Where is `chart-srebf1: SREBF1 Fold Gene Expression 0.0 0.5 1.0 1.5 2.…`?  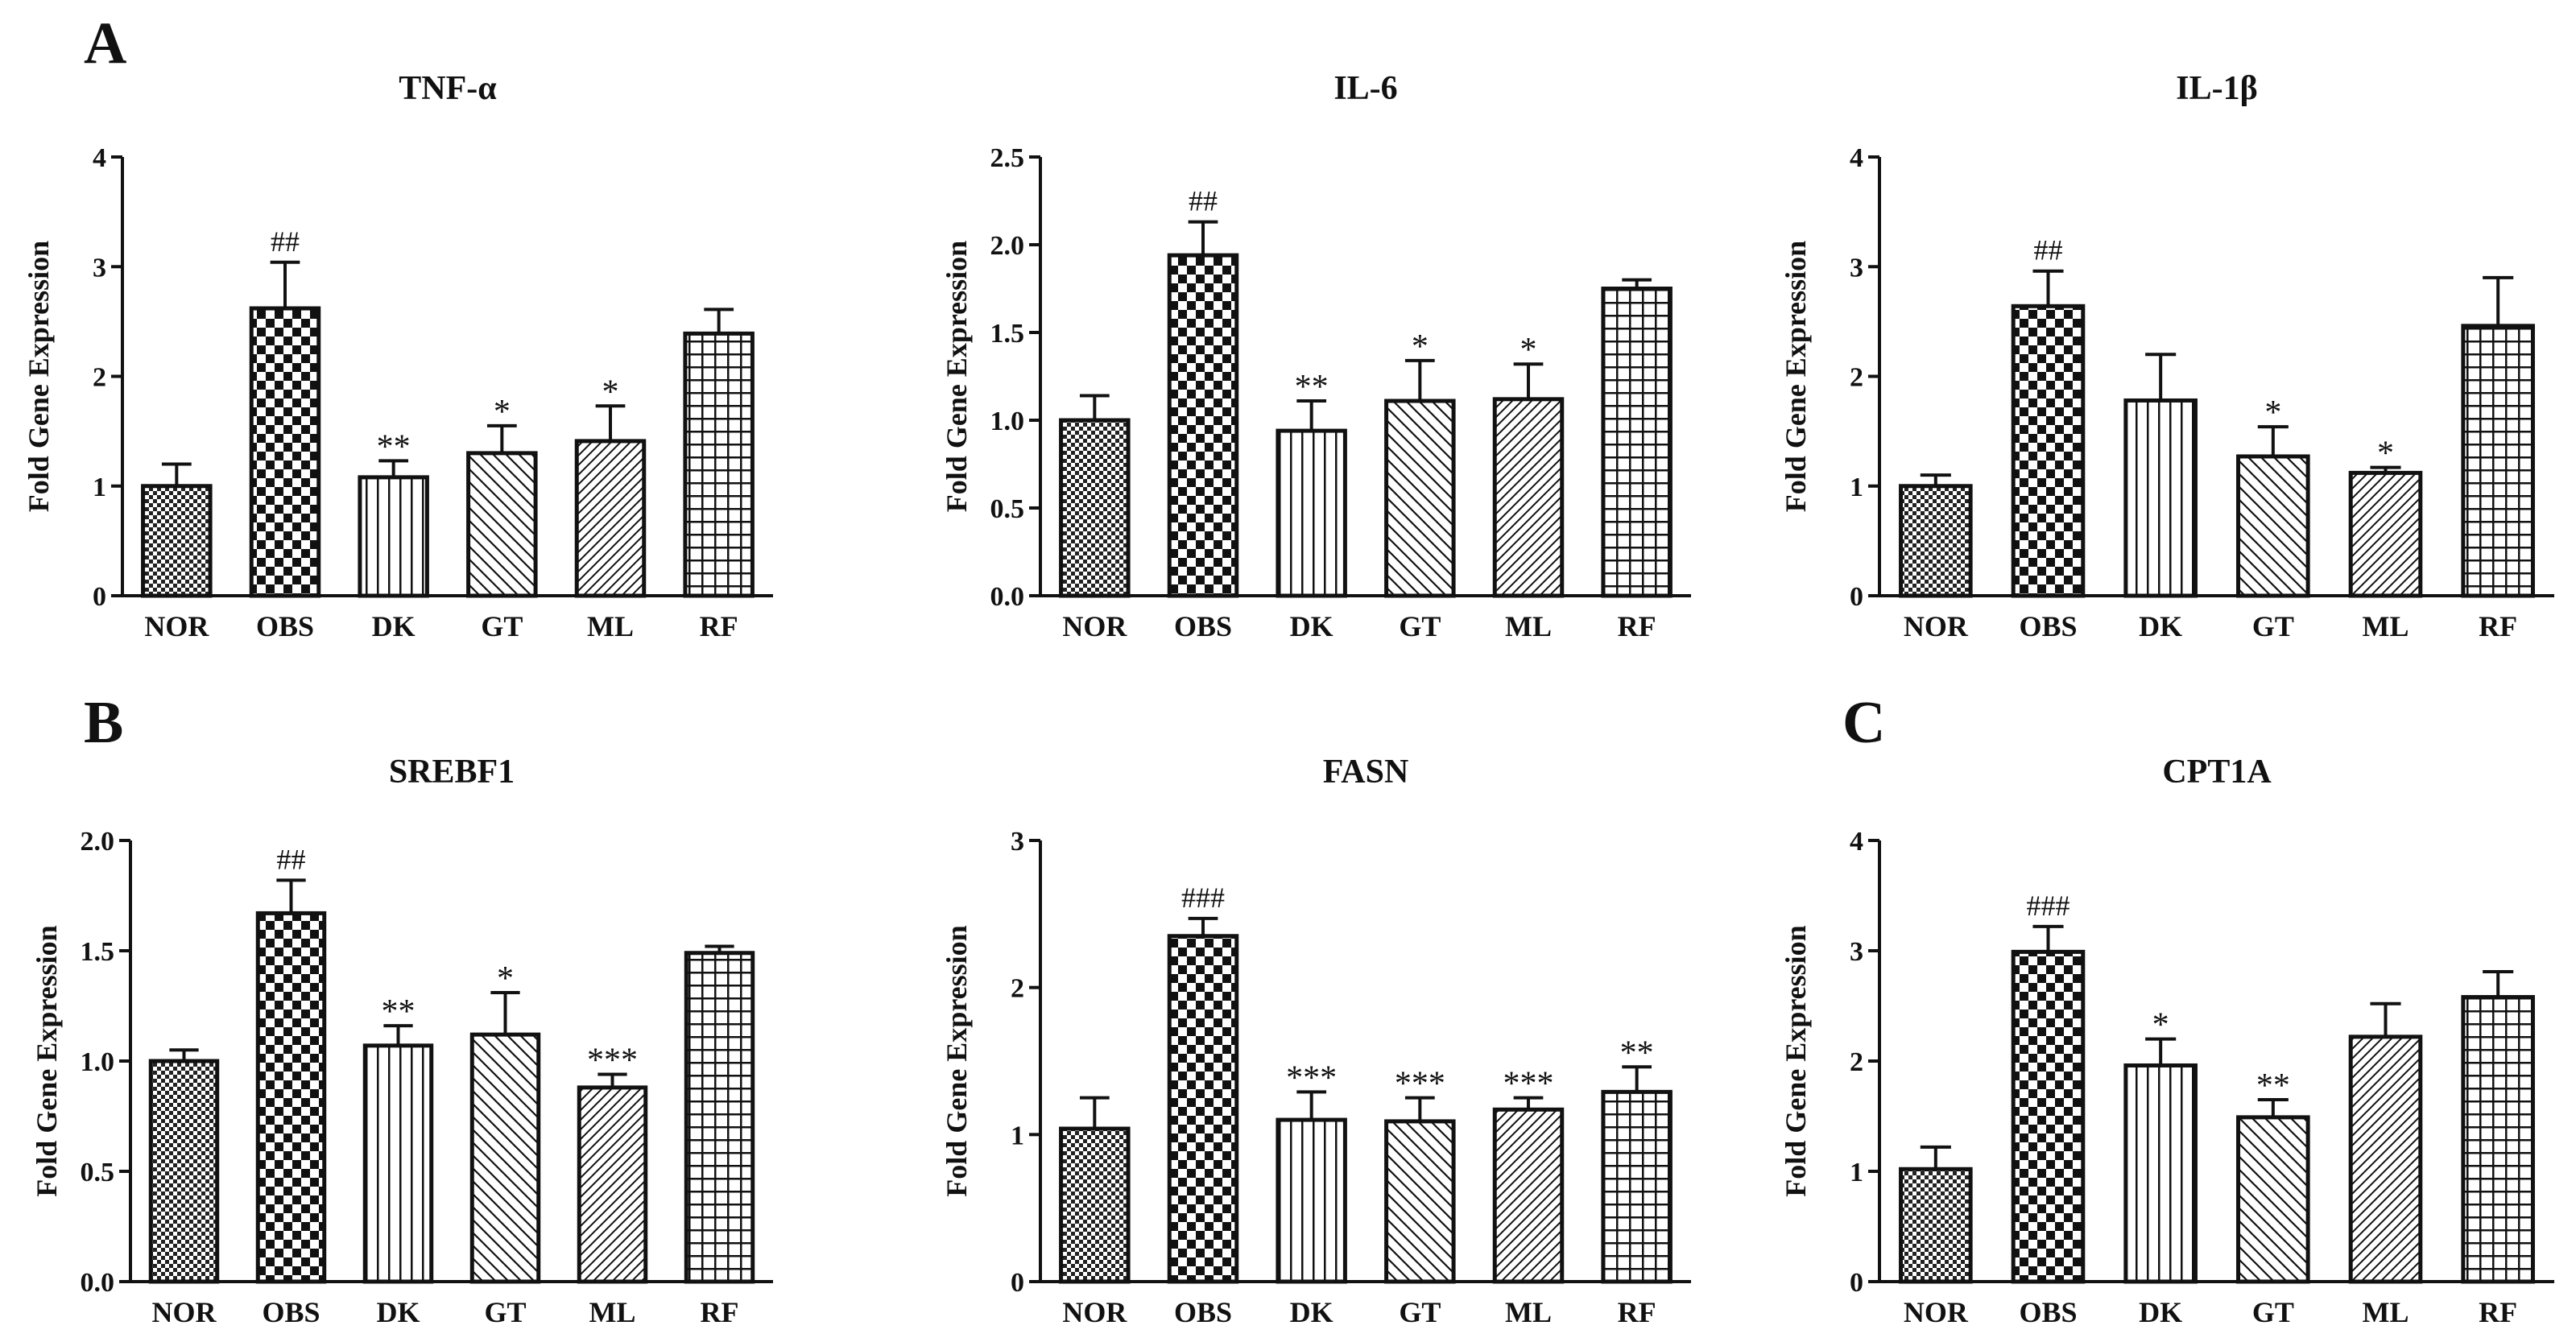 chart-srebf1: SREBF1 Fold Gene Expression 0.0 0.5 1.0 1.5 2.… is located at coordinates (402, 1041).